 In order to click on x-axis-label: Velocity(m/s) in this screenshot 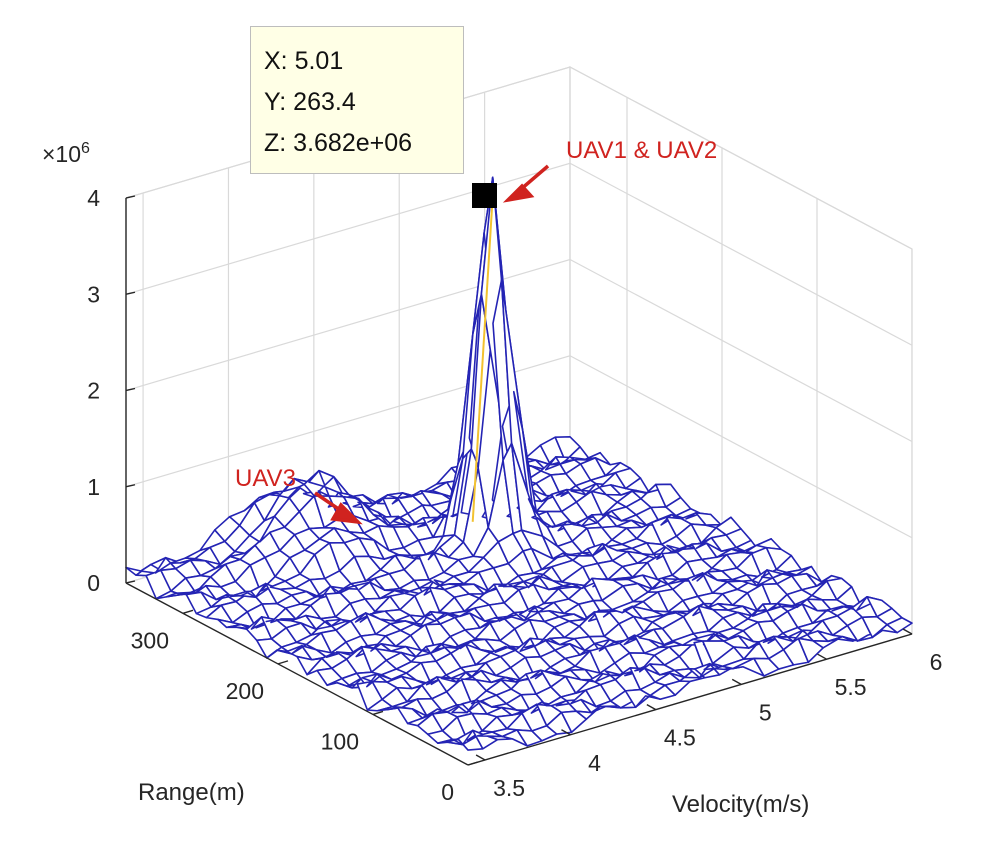, I will do `click(740, 804)`.